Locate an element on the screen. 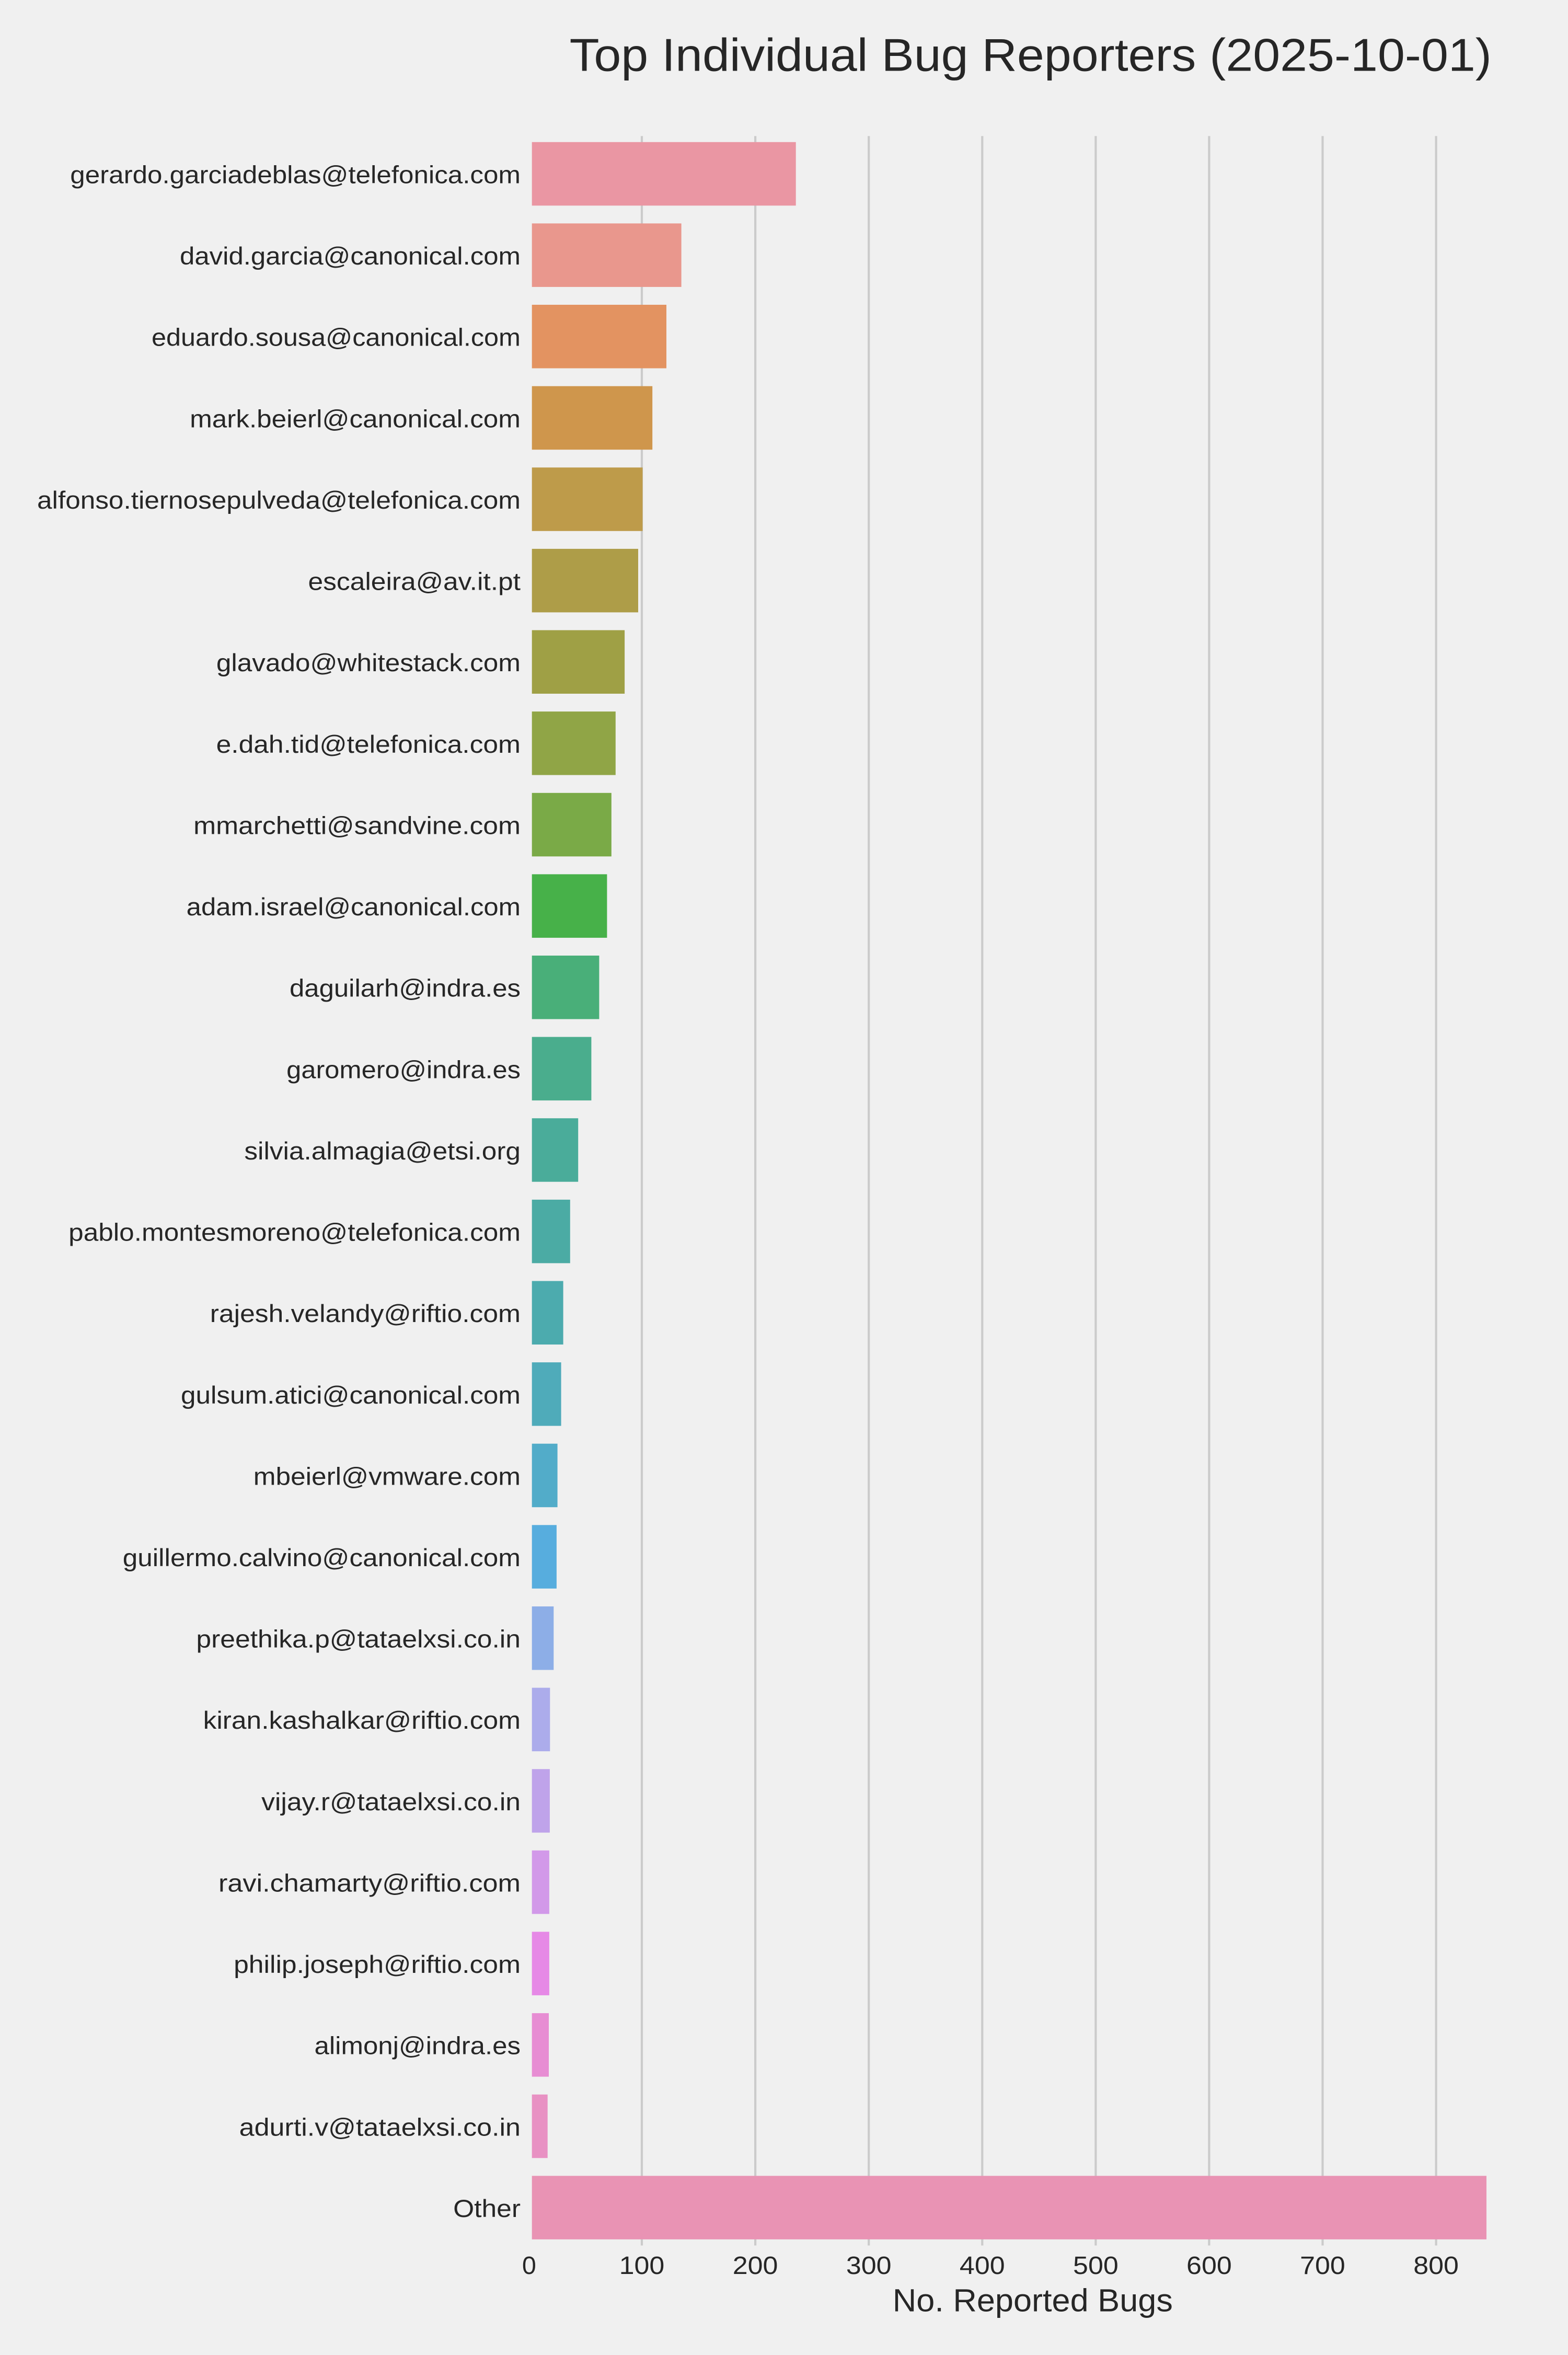 Image resolution: width=1568 pixels, height=2355 pixels. svg-text:guillermo.calvino@canonical.co: guillermo.calvino@canonical.com is located at coordinates (322, 1558).